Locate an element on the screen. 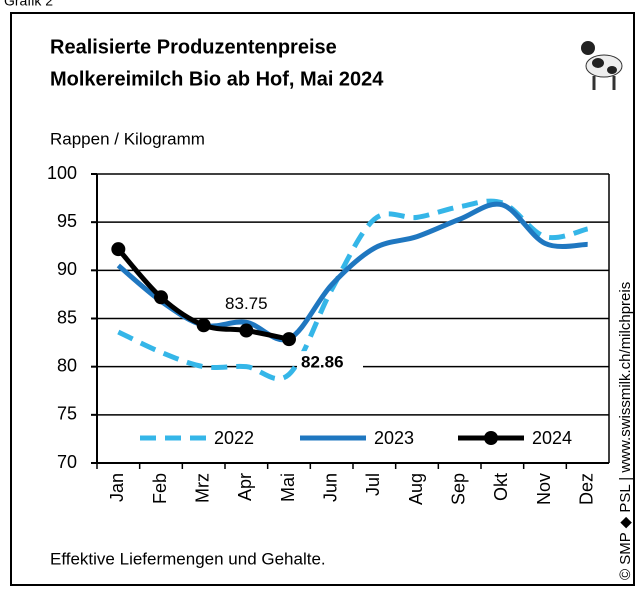 The image size is (638, 593). y-tick-label: 90 is located at coordinates (67, 269).